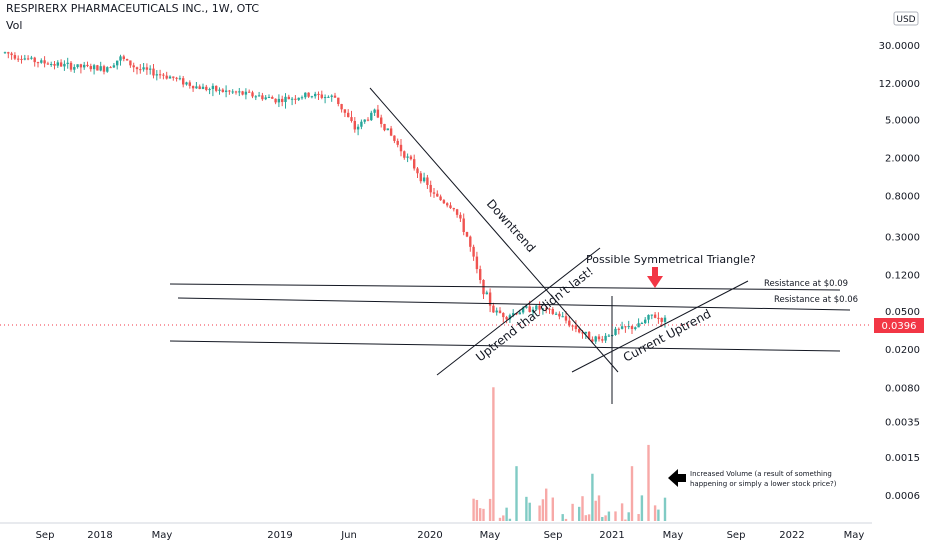 Image resolution: width=932 pixels, height=550 pixels. I want to click on currency-box, so click(906, 18).